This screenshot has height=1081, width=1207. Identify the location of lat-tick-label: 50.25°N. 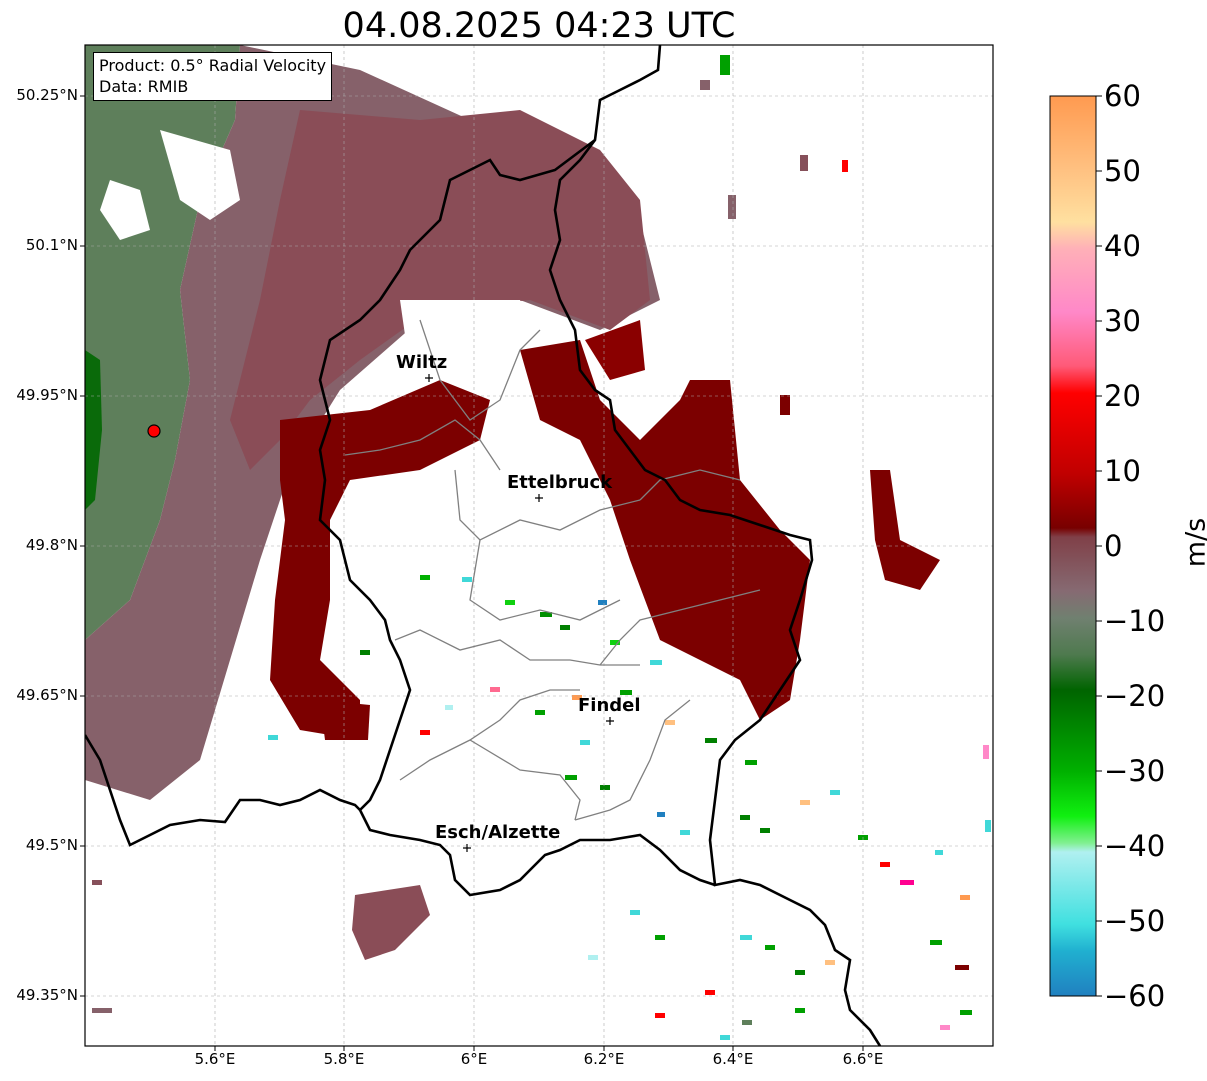
(47, 95).